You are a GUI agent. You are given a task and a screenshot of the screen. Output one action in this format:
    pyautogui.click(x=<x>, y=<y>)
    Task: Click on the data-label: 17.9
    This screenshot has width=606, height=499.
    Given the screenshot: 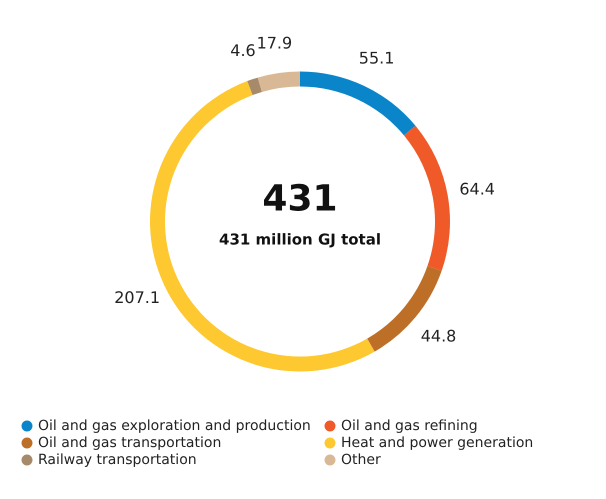 What is the action you would take?
    pyautogui.click(x=274, y=42)
    